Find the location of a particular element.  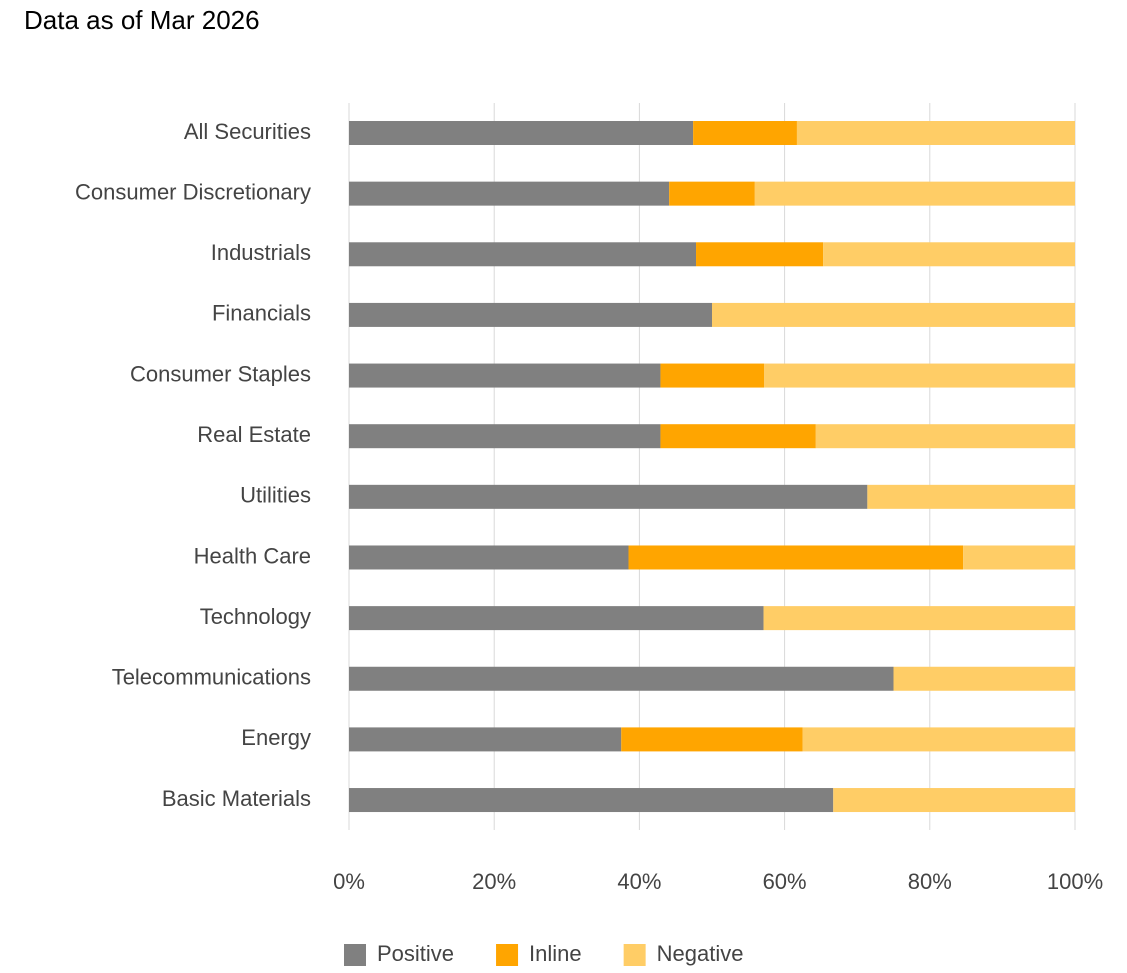

y-tick-label: Energy is located at coordinates (276, 737).